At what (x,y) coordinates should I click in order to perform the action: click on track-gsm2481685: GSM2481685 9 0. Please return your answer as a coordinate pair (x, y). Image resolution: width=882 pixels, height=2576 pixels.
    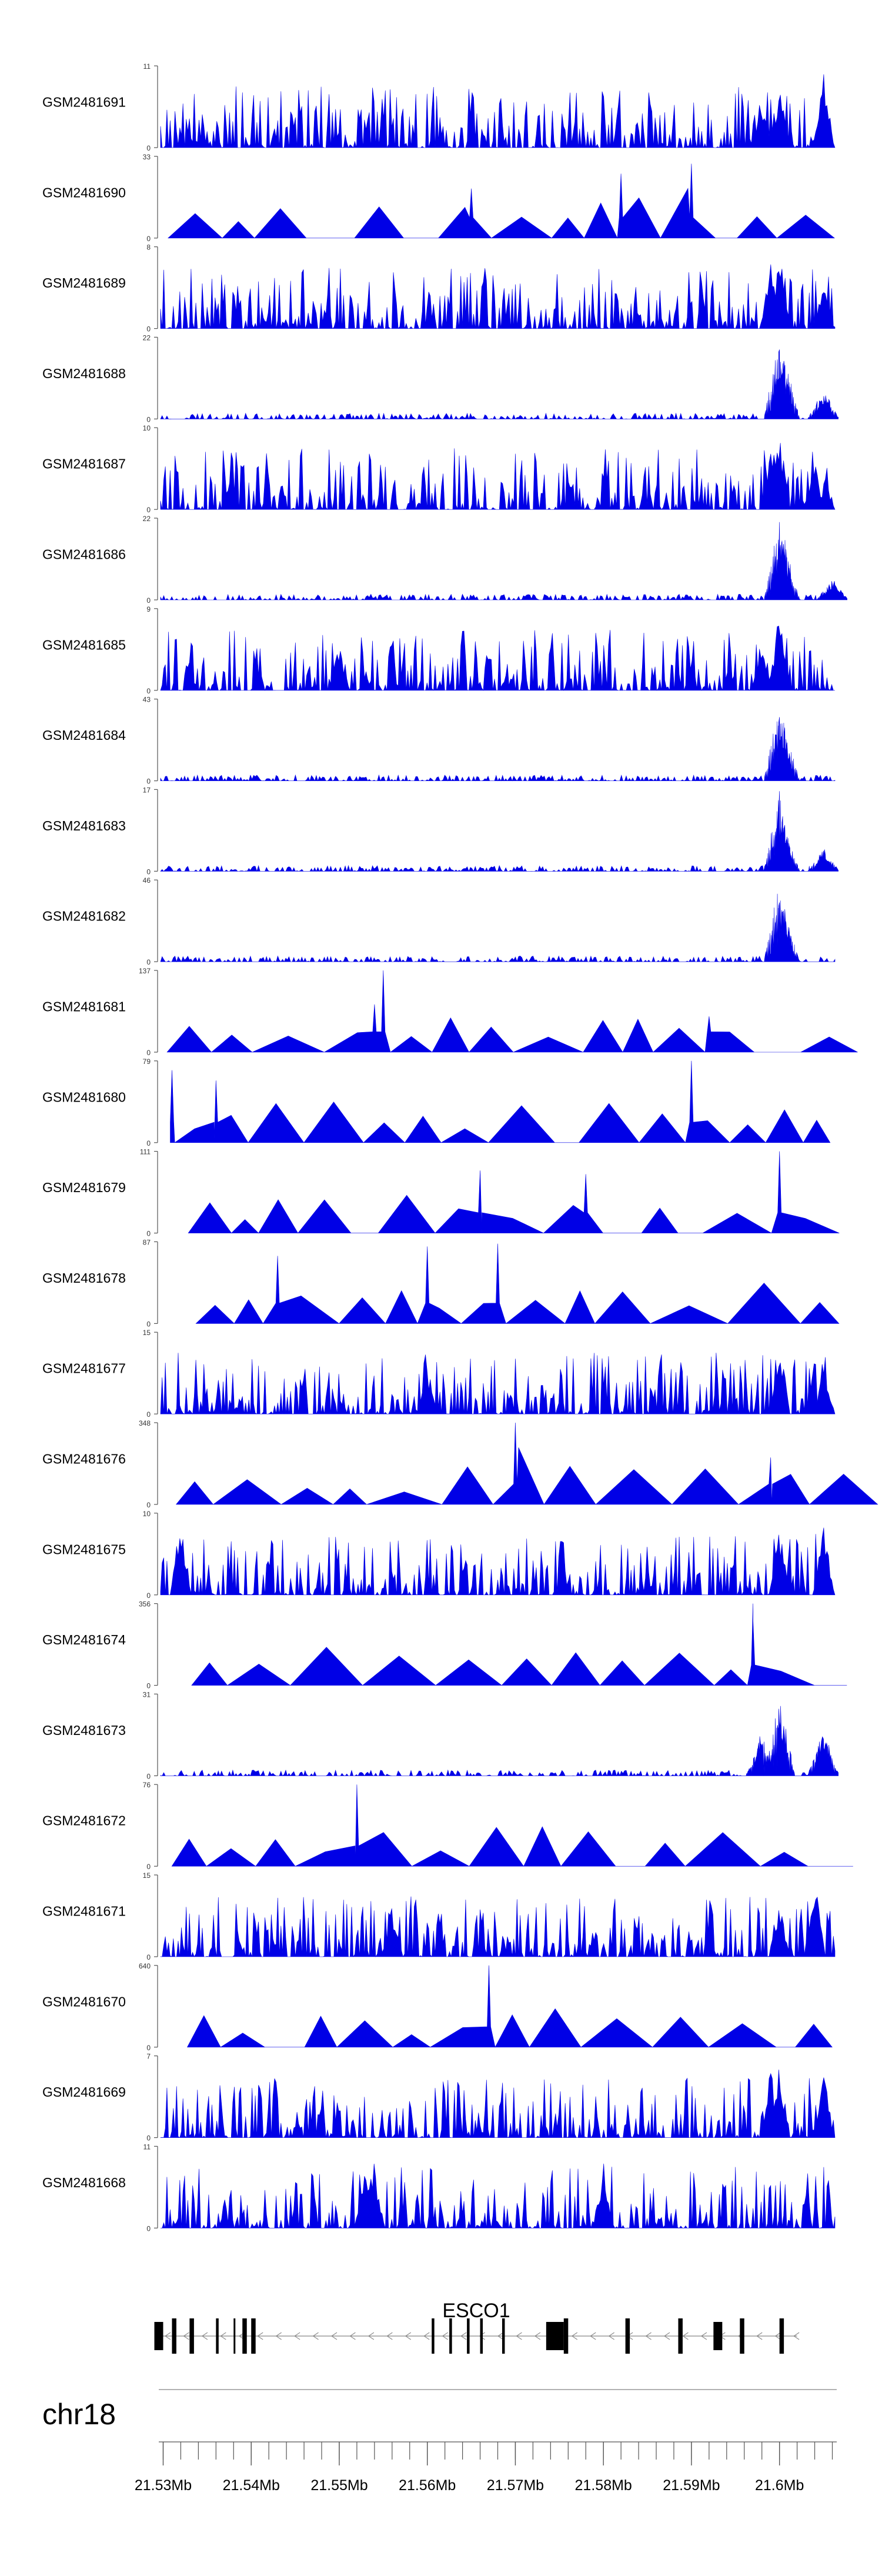
    Looking at the image, I should click on (438, 650).